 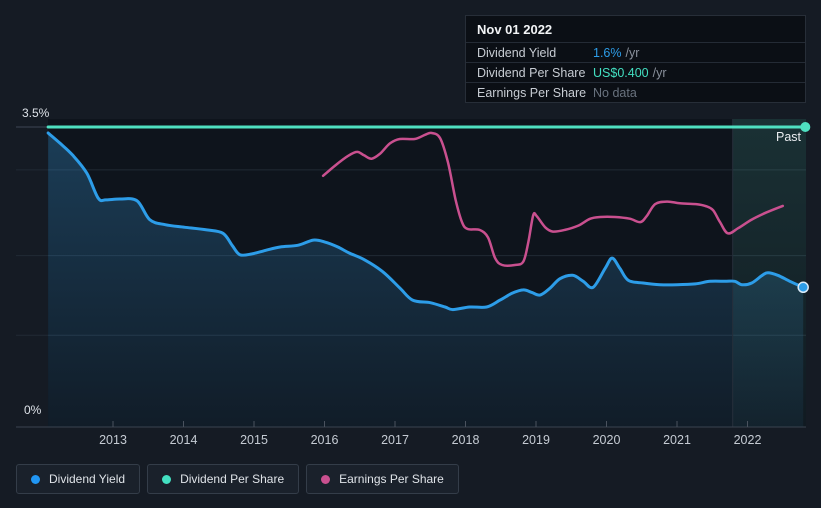 I want to click on x-axis-year-label: 2014, so click(x=184, y=440).